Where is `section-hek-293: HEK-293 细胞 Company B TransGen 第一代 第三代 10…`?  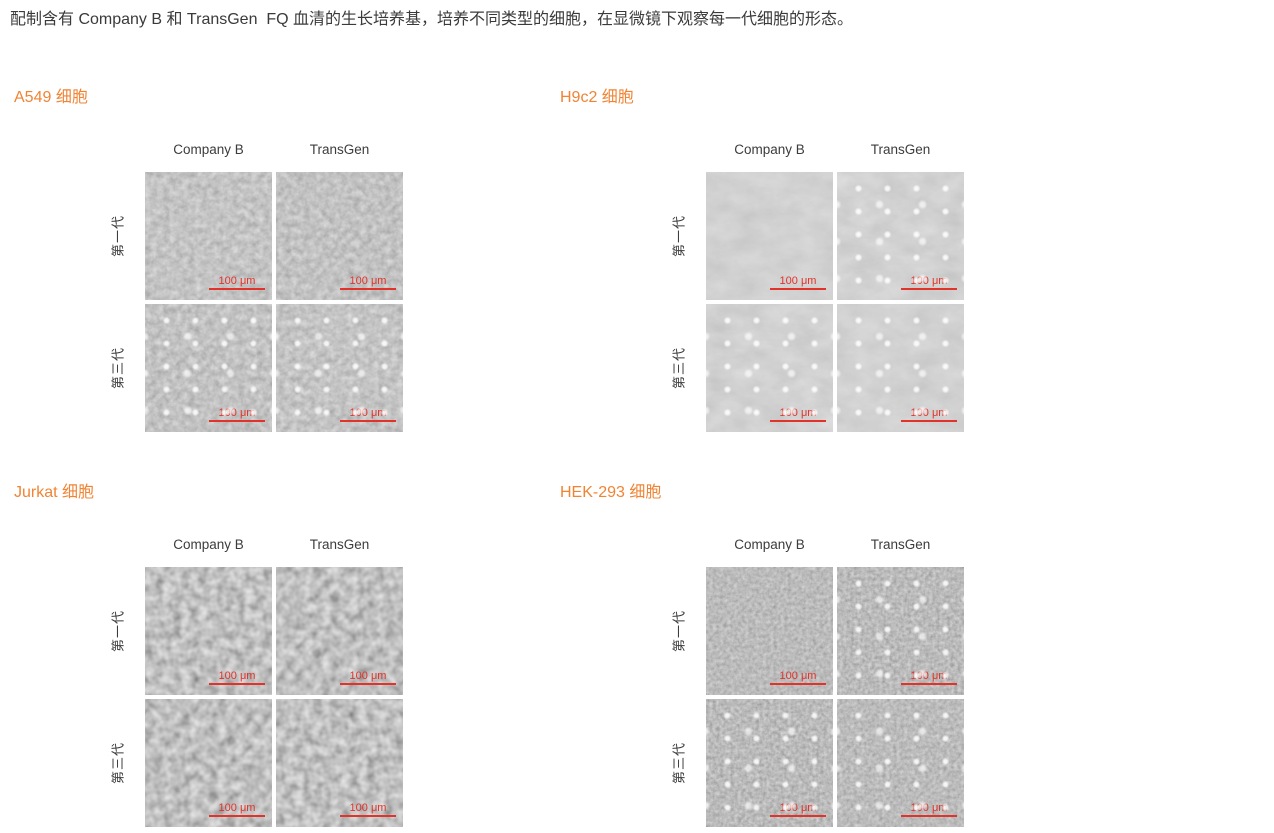 section-hek-293: HEK-293 细胞 Company B TransGen 第一代 第三代 10… is located at coordinates (780, 653).